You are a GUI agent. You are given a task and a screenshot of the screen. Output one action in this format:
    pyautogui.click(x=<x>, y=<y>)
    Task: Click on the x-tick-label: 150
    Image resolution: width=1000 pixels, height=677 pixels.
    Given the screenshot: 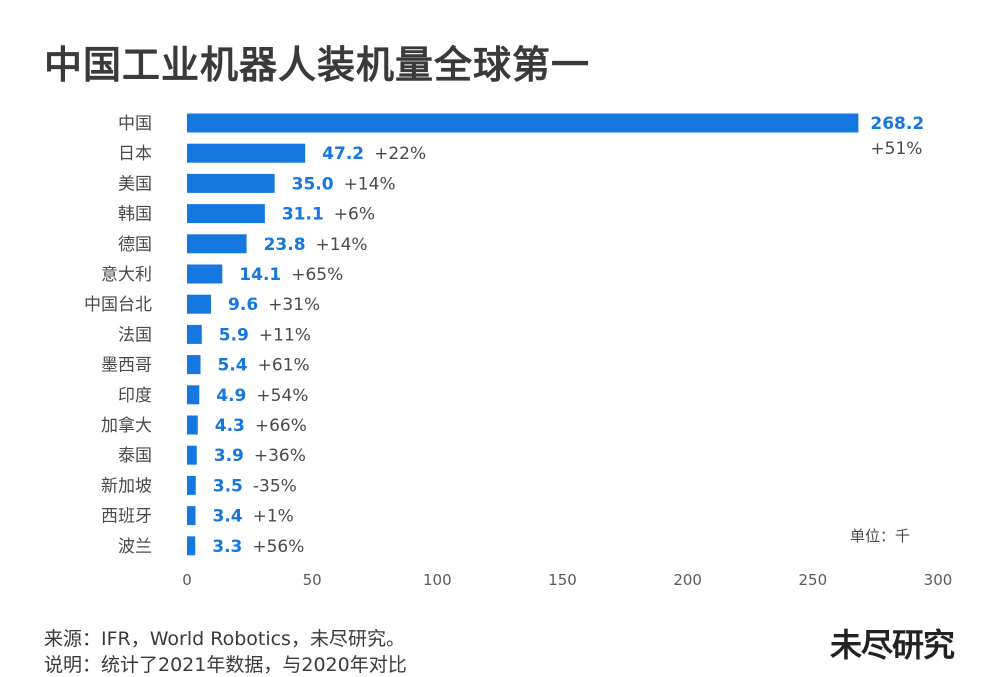 What is the action you would take?
    pyautogui.click(x=562, y=580)
    